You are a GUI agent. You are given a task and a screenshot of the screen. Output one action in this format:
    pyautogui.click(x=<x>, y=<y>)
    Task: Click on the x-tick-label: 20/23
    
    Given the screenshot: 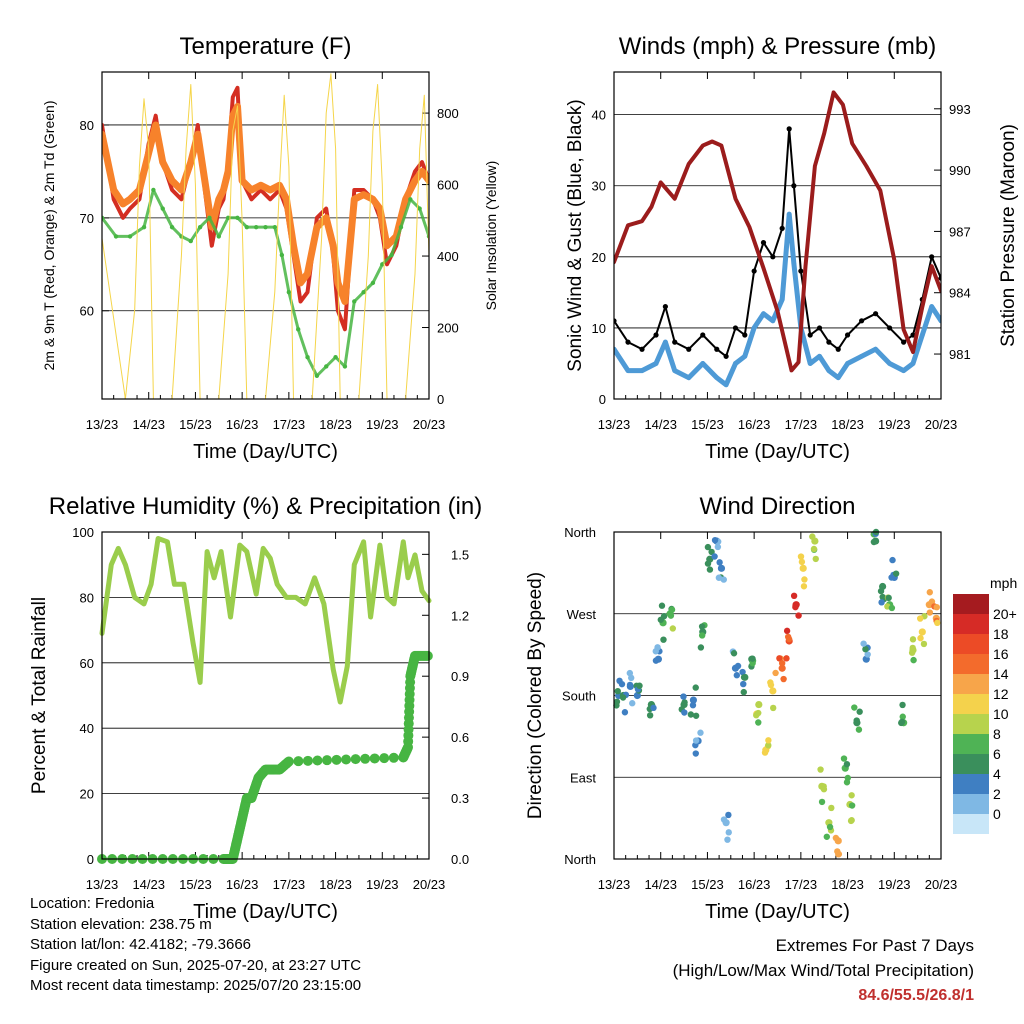 What is the action you would take?
    pyautogui.click(x=941, y=424)
    